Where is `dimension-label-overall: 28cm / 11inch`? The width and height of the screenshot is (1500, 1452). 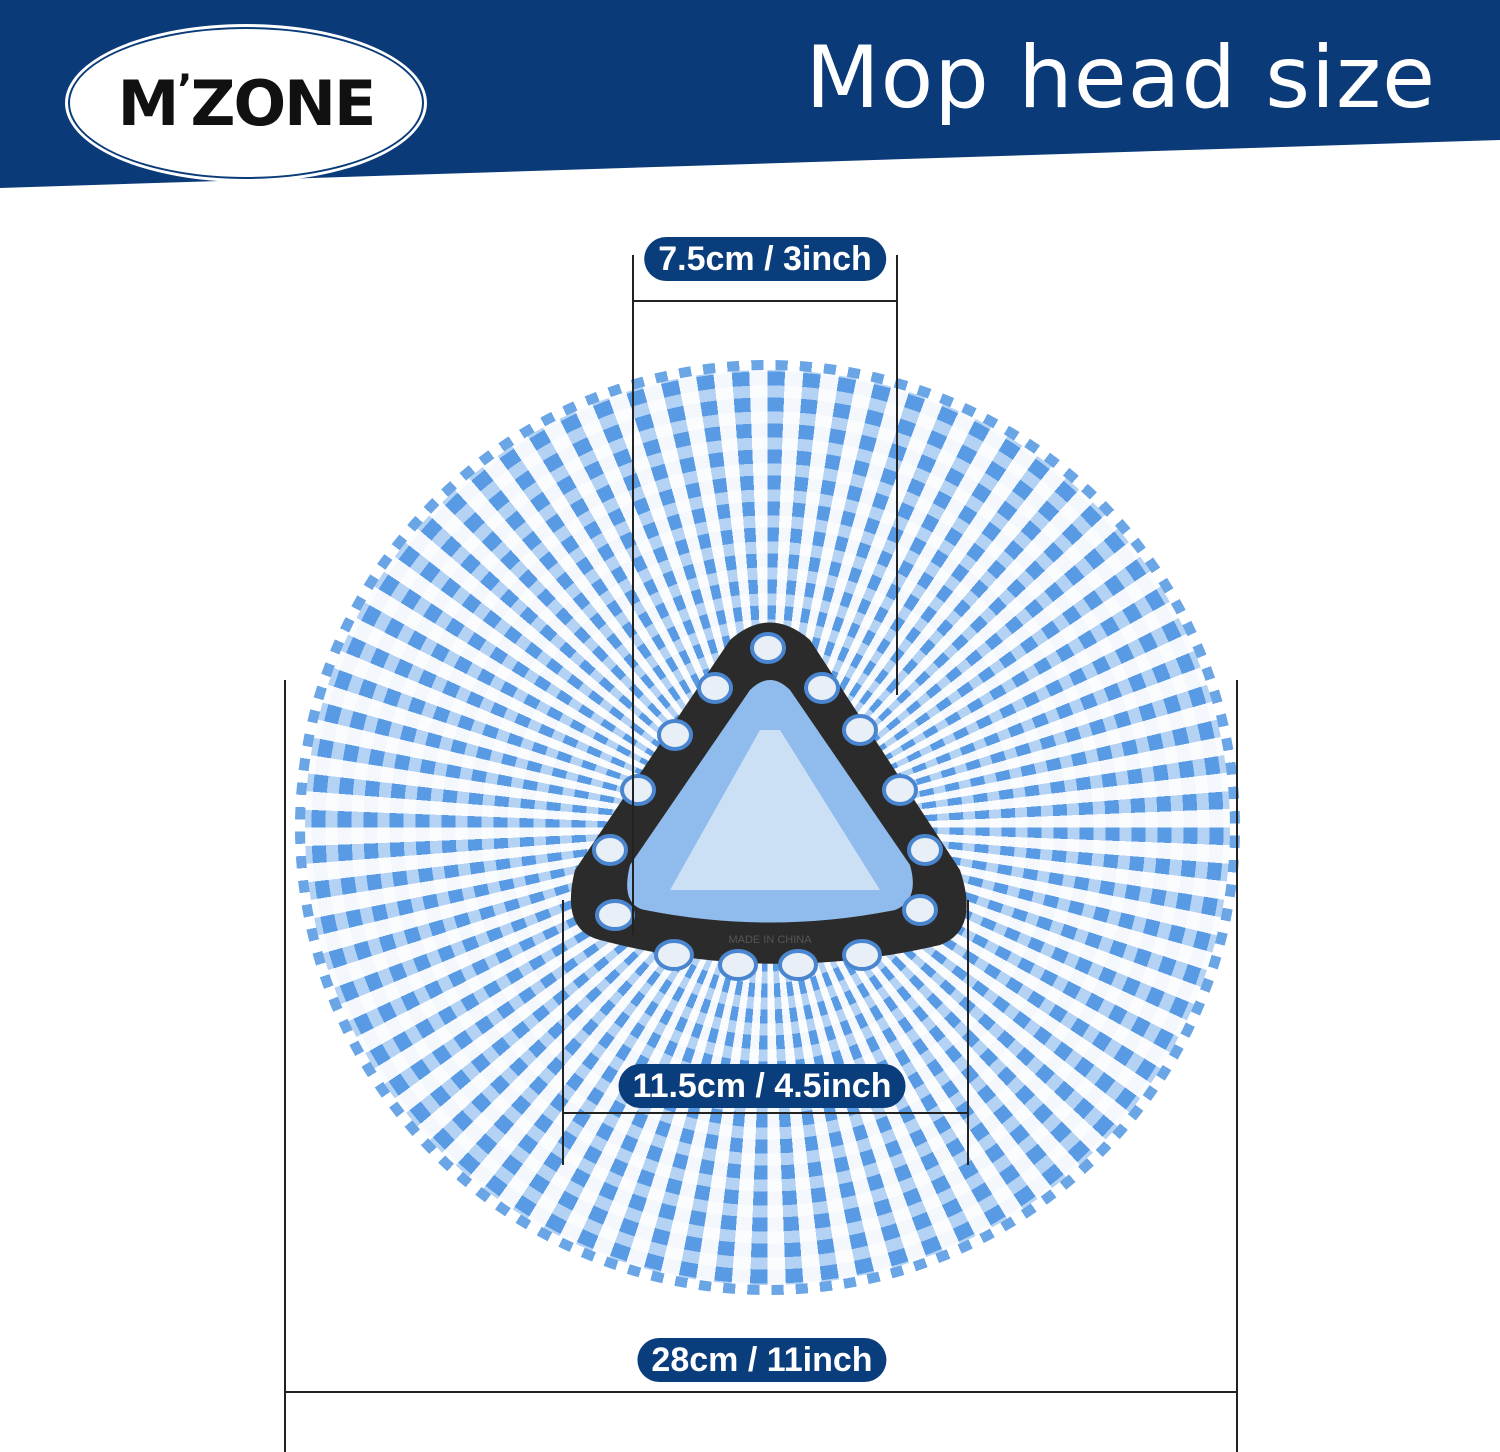 dimension-label-overall: 28cm / 11inch is located at coordinates (762, 1360).